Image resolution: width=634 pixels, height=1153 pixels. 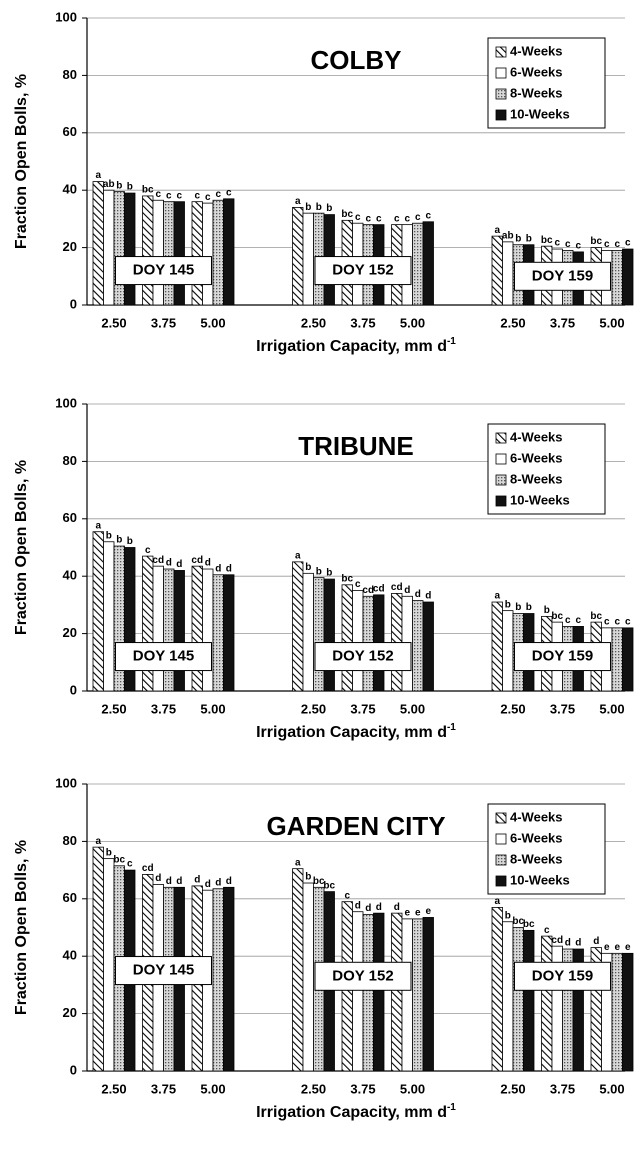 I want to click on legend-label: 10-Weeks, so click(x=540, y=879).